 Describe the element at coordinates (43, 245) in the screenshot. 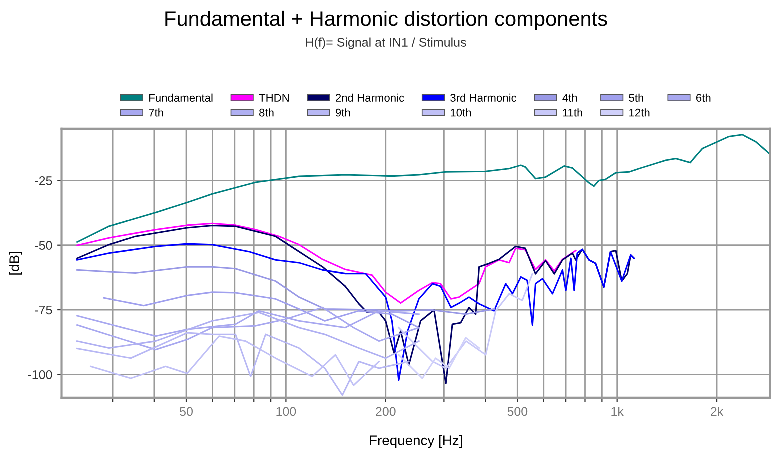

I see `y-tick-label: -50` at that location.